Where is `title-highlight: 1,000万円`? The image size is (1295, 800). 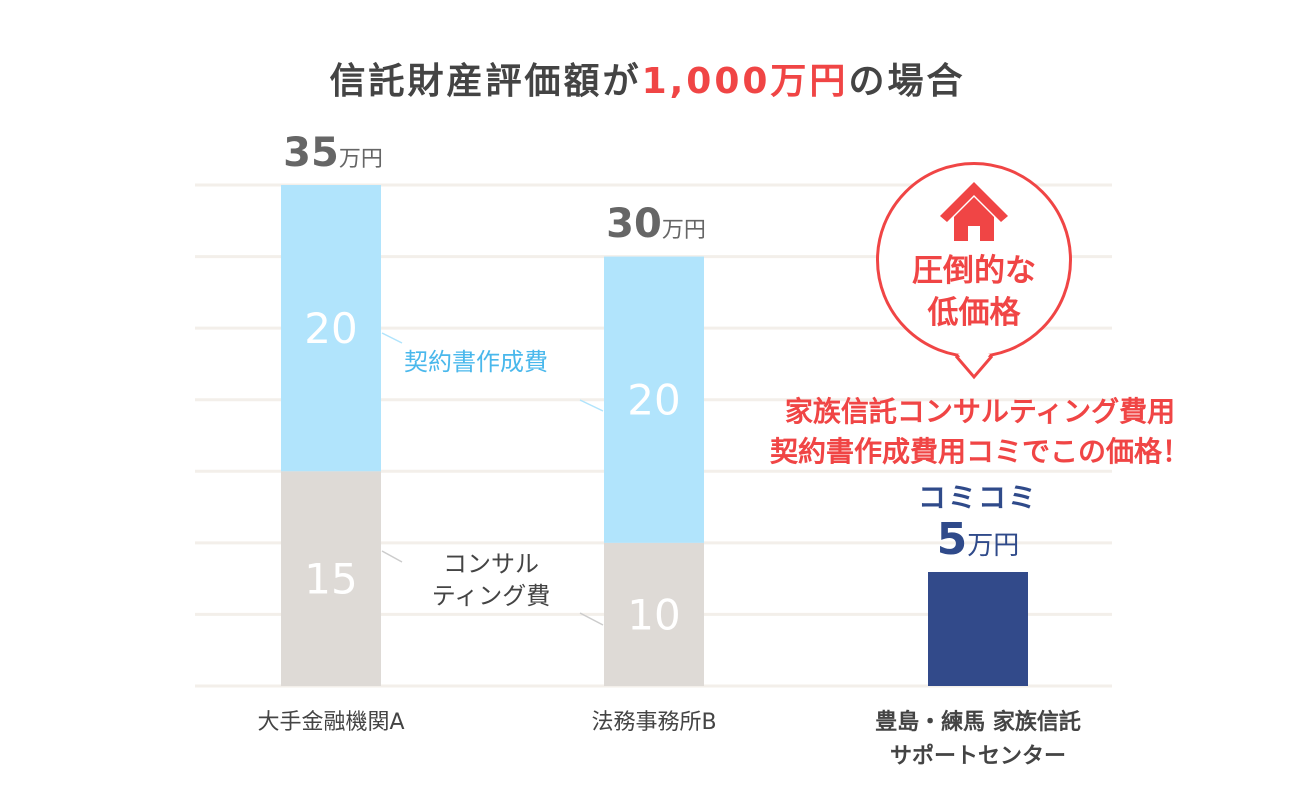 title-highlight: 1,000万円 is located at coordinates (745, 81).